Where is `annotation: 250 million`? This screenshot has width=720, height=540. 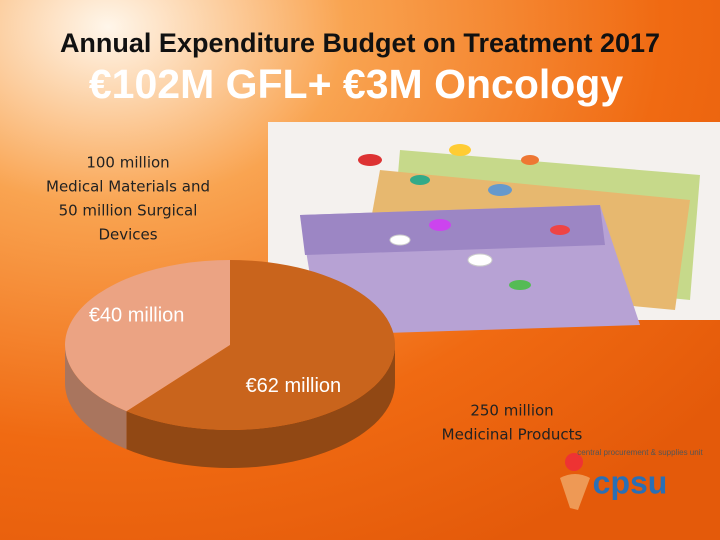
annotation: 250 million is located at coordinates (511, 411).